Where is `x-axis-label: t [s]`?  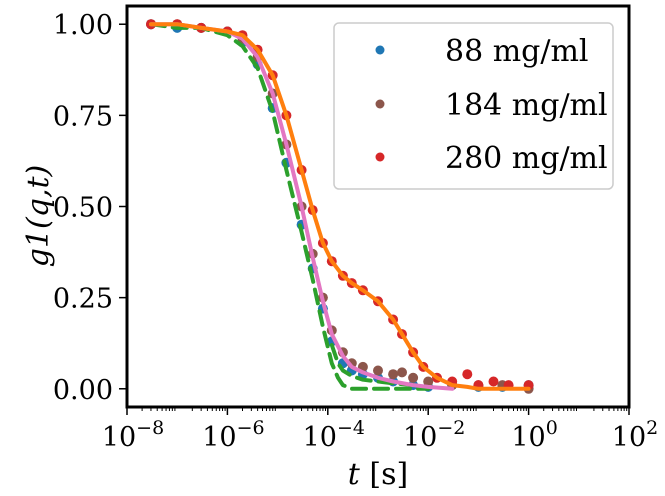
x-axis-label: t [s] is located at coordinates (378, 474).